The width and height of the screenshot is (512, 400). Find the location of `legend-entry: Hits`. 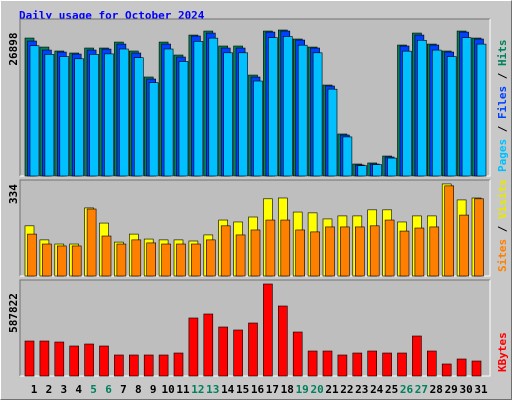

legend-entry: Hits is located at coordinates (502, 53).